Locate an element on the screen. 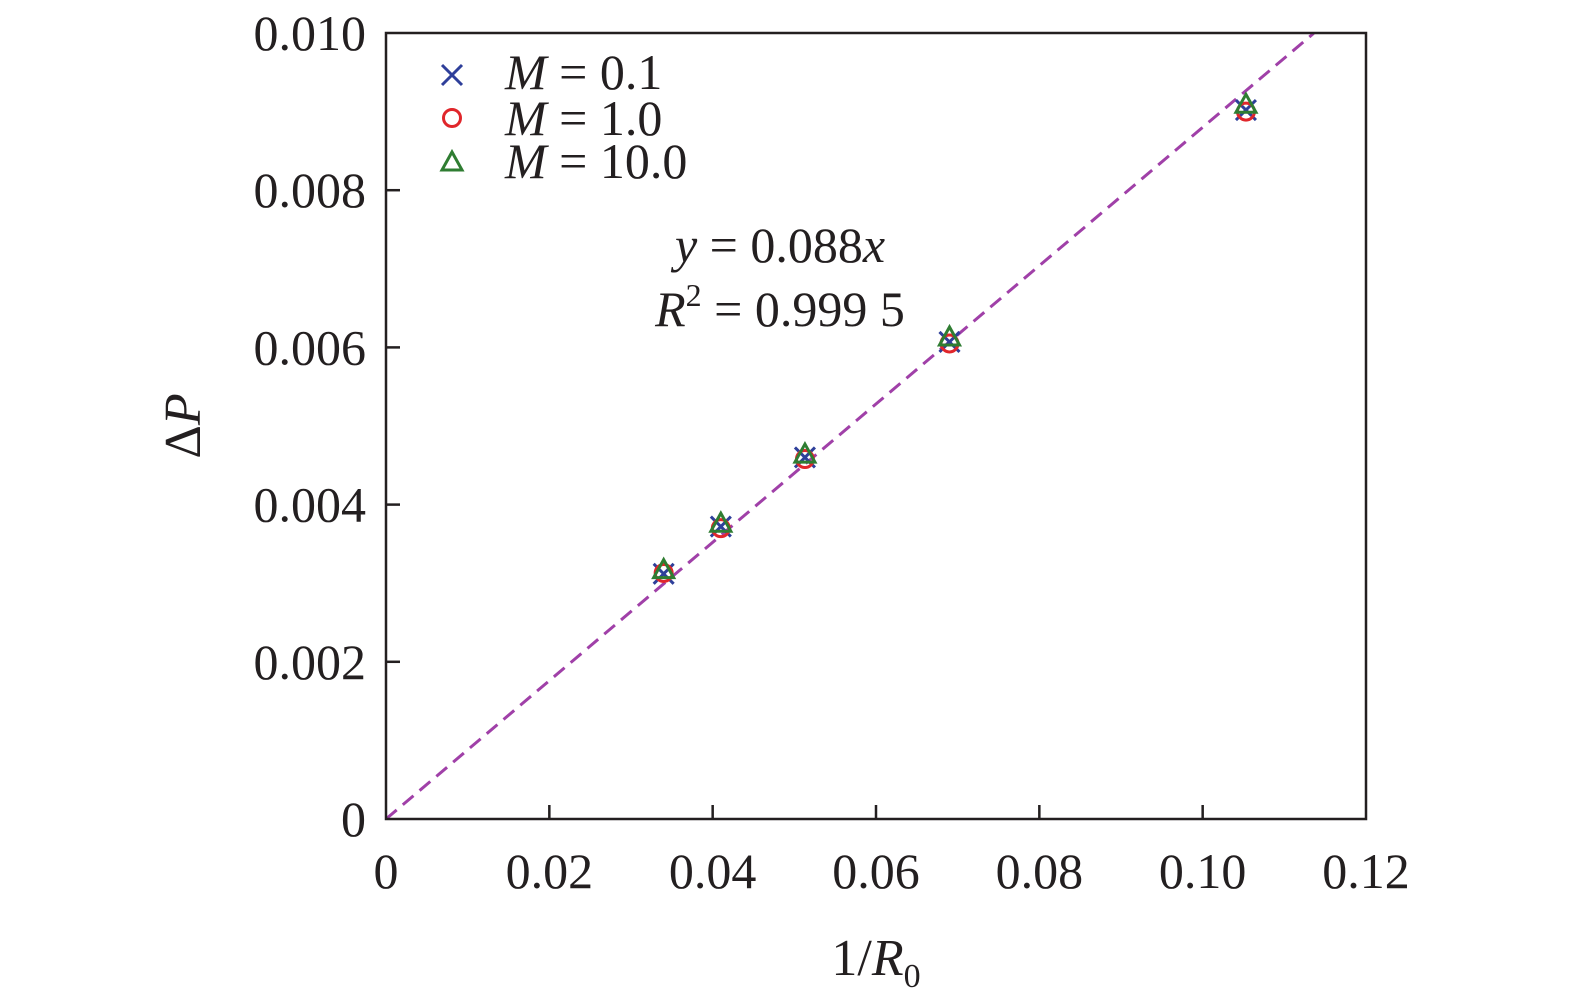 This screenshot has width=1575, height=1005. fit-r-squared: R2 = 0.999 5 is located at coordinates (779, 307).